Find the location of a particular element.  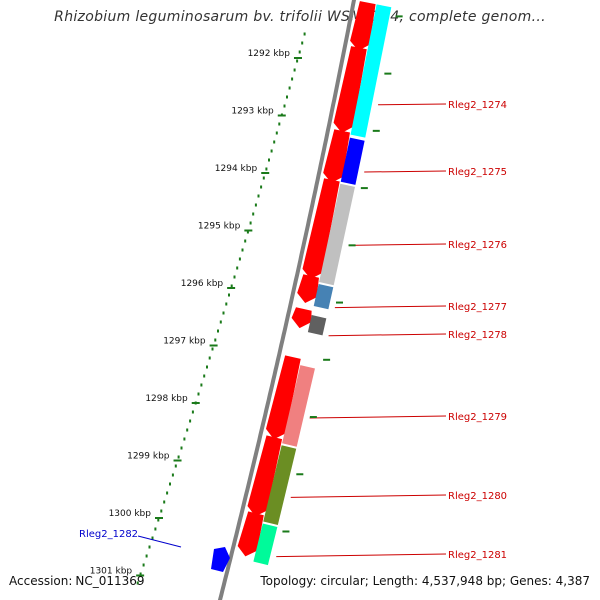

ruler-tick-label: 1295 kbp is located at coordinates (219, 227).